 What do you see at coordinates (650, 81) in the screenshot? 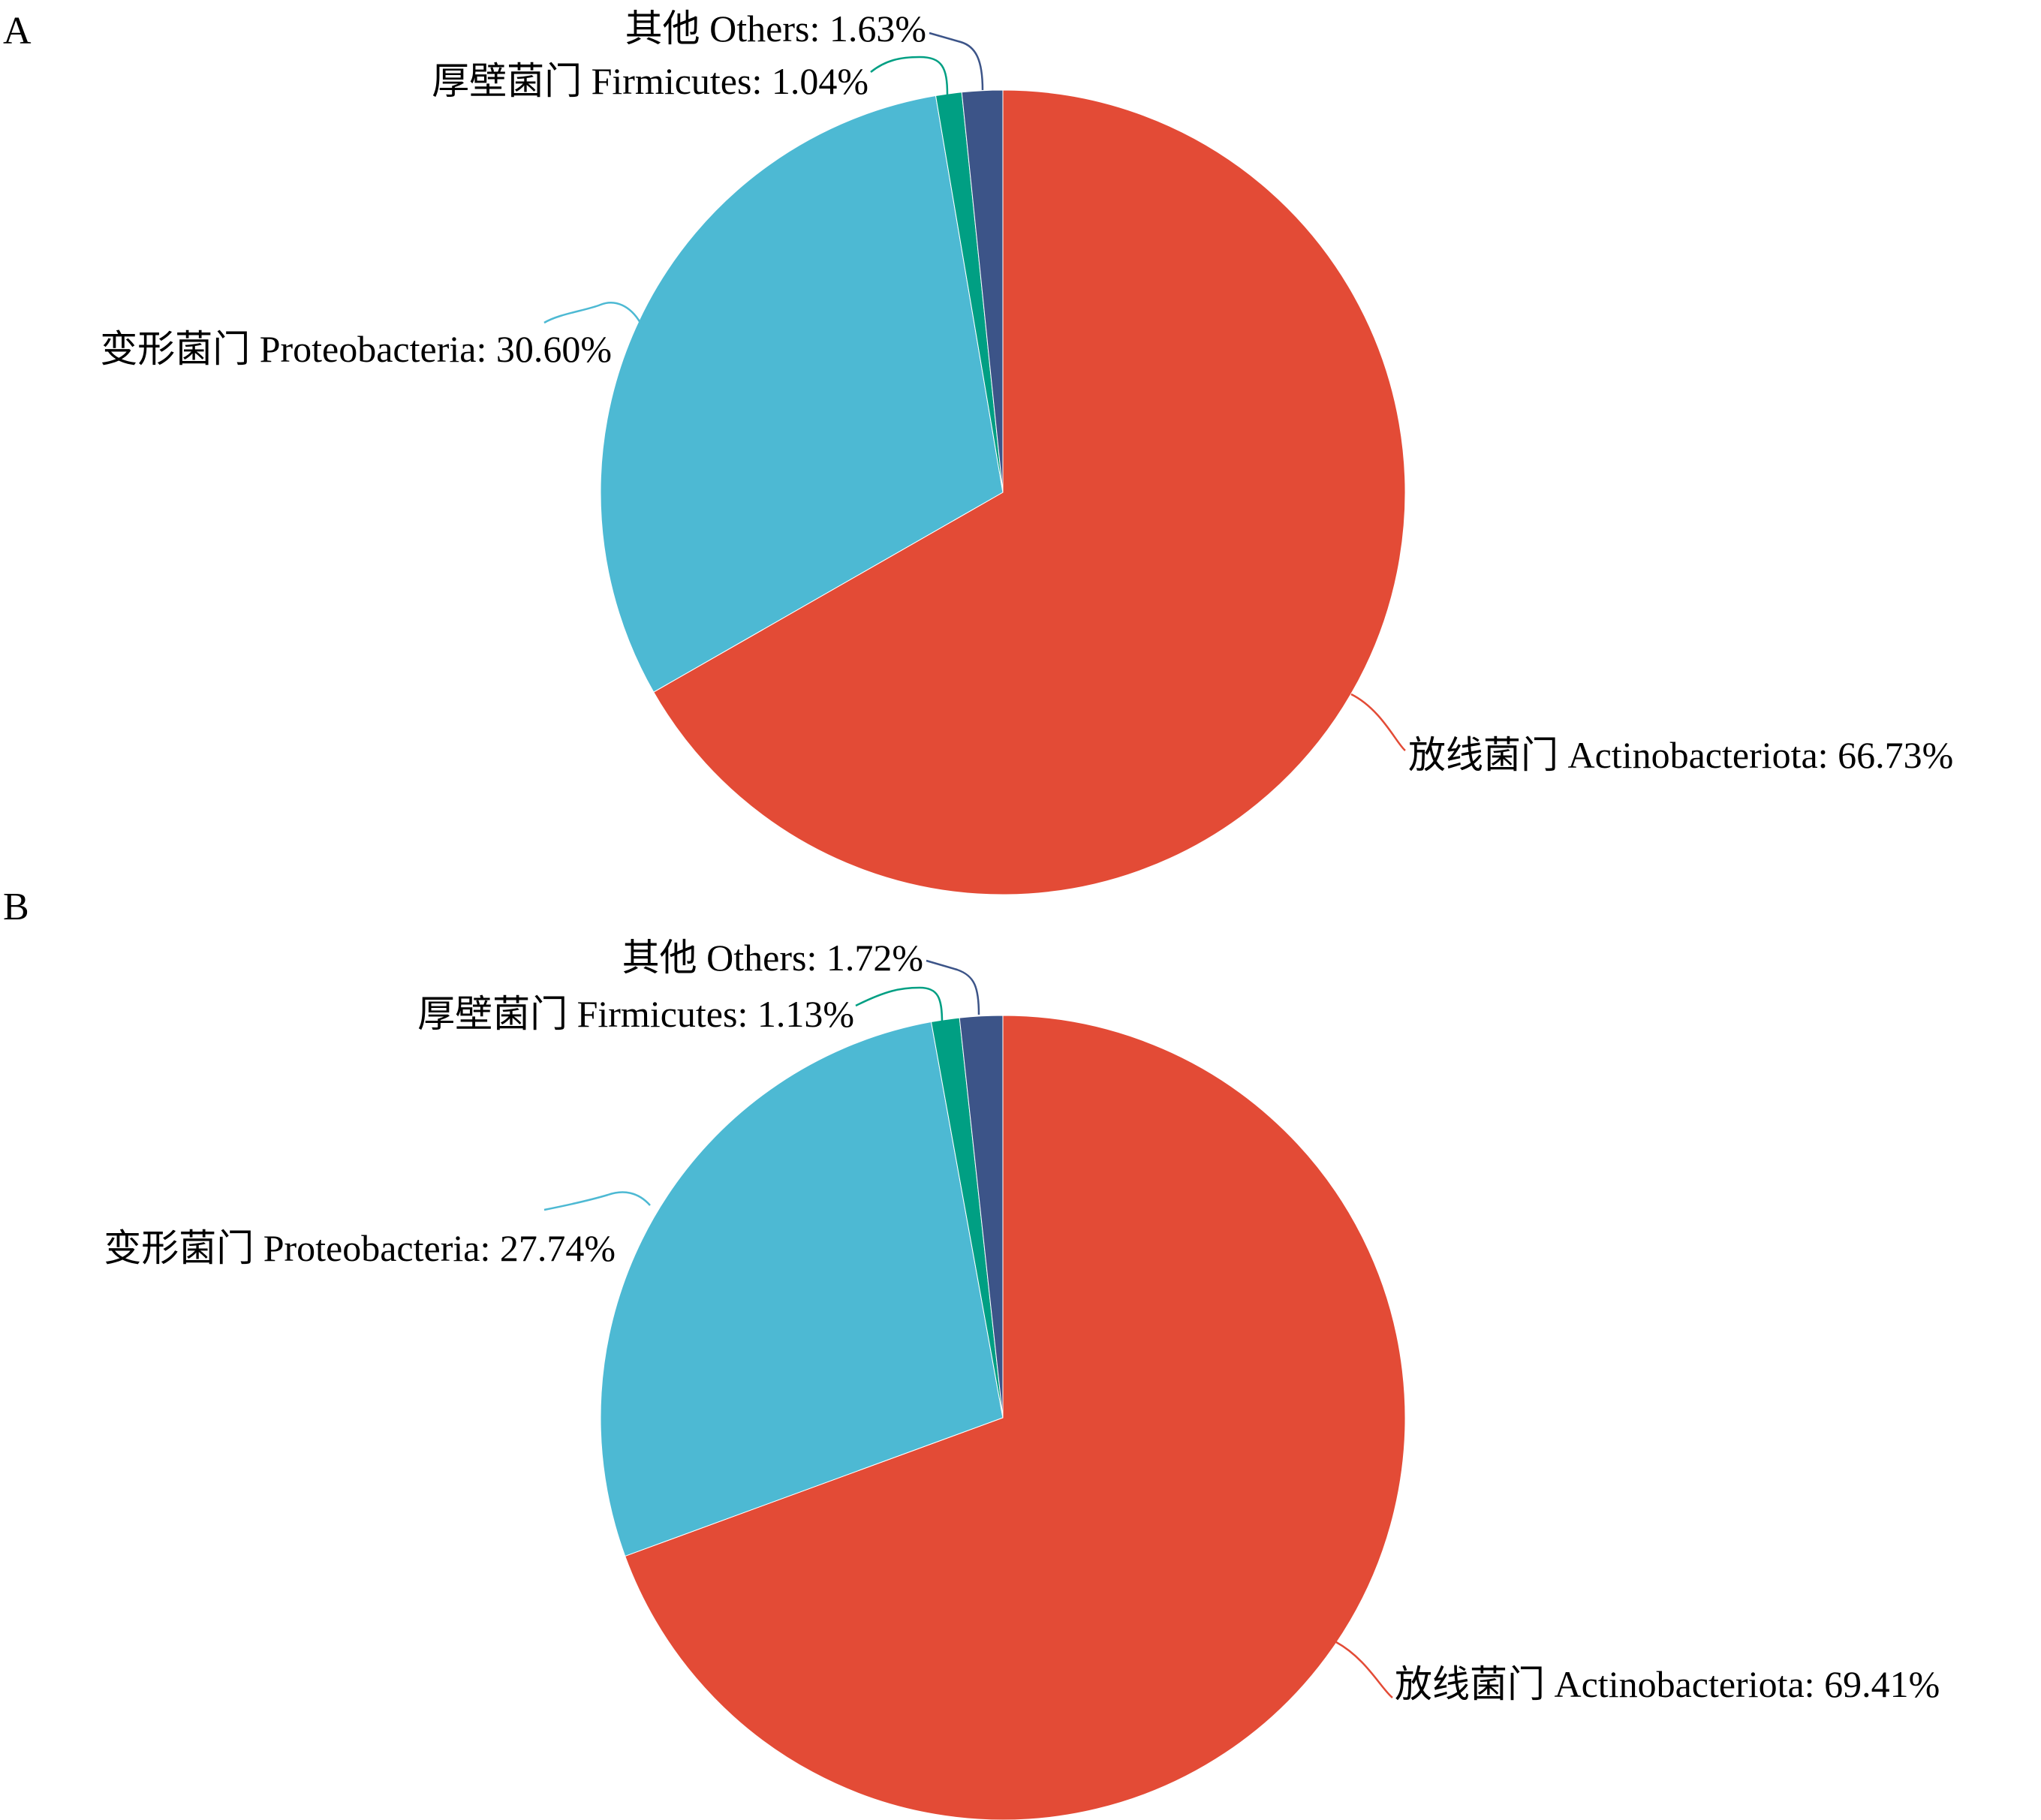
I see `slice-label-firmicutes: 厚壁菌门 Firmicutes: 1.04%` at bounding box center [650, 81].